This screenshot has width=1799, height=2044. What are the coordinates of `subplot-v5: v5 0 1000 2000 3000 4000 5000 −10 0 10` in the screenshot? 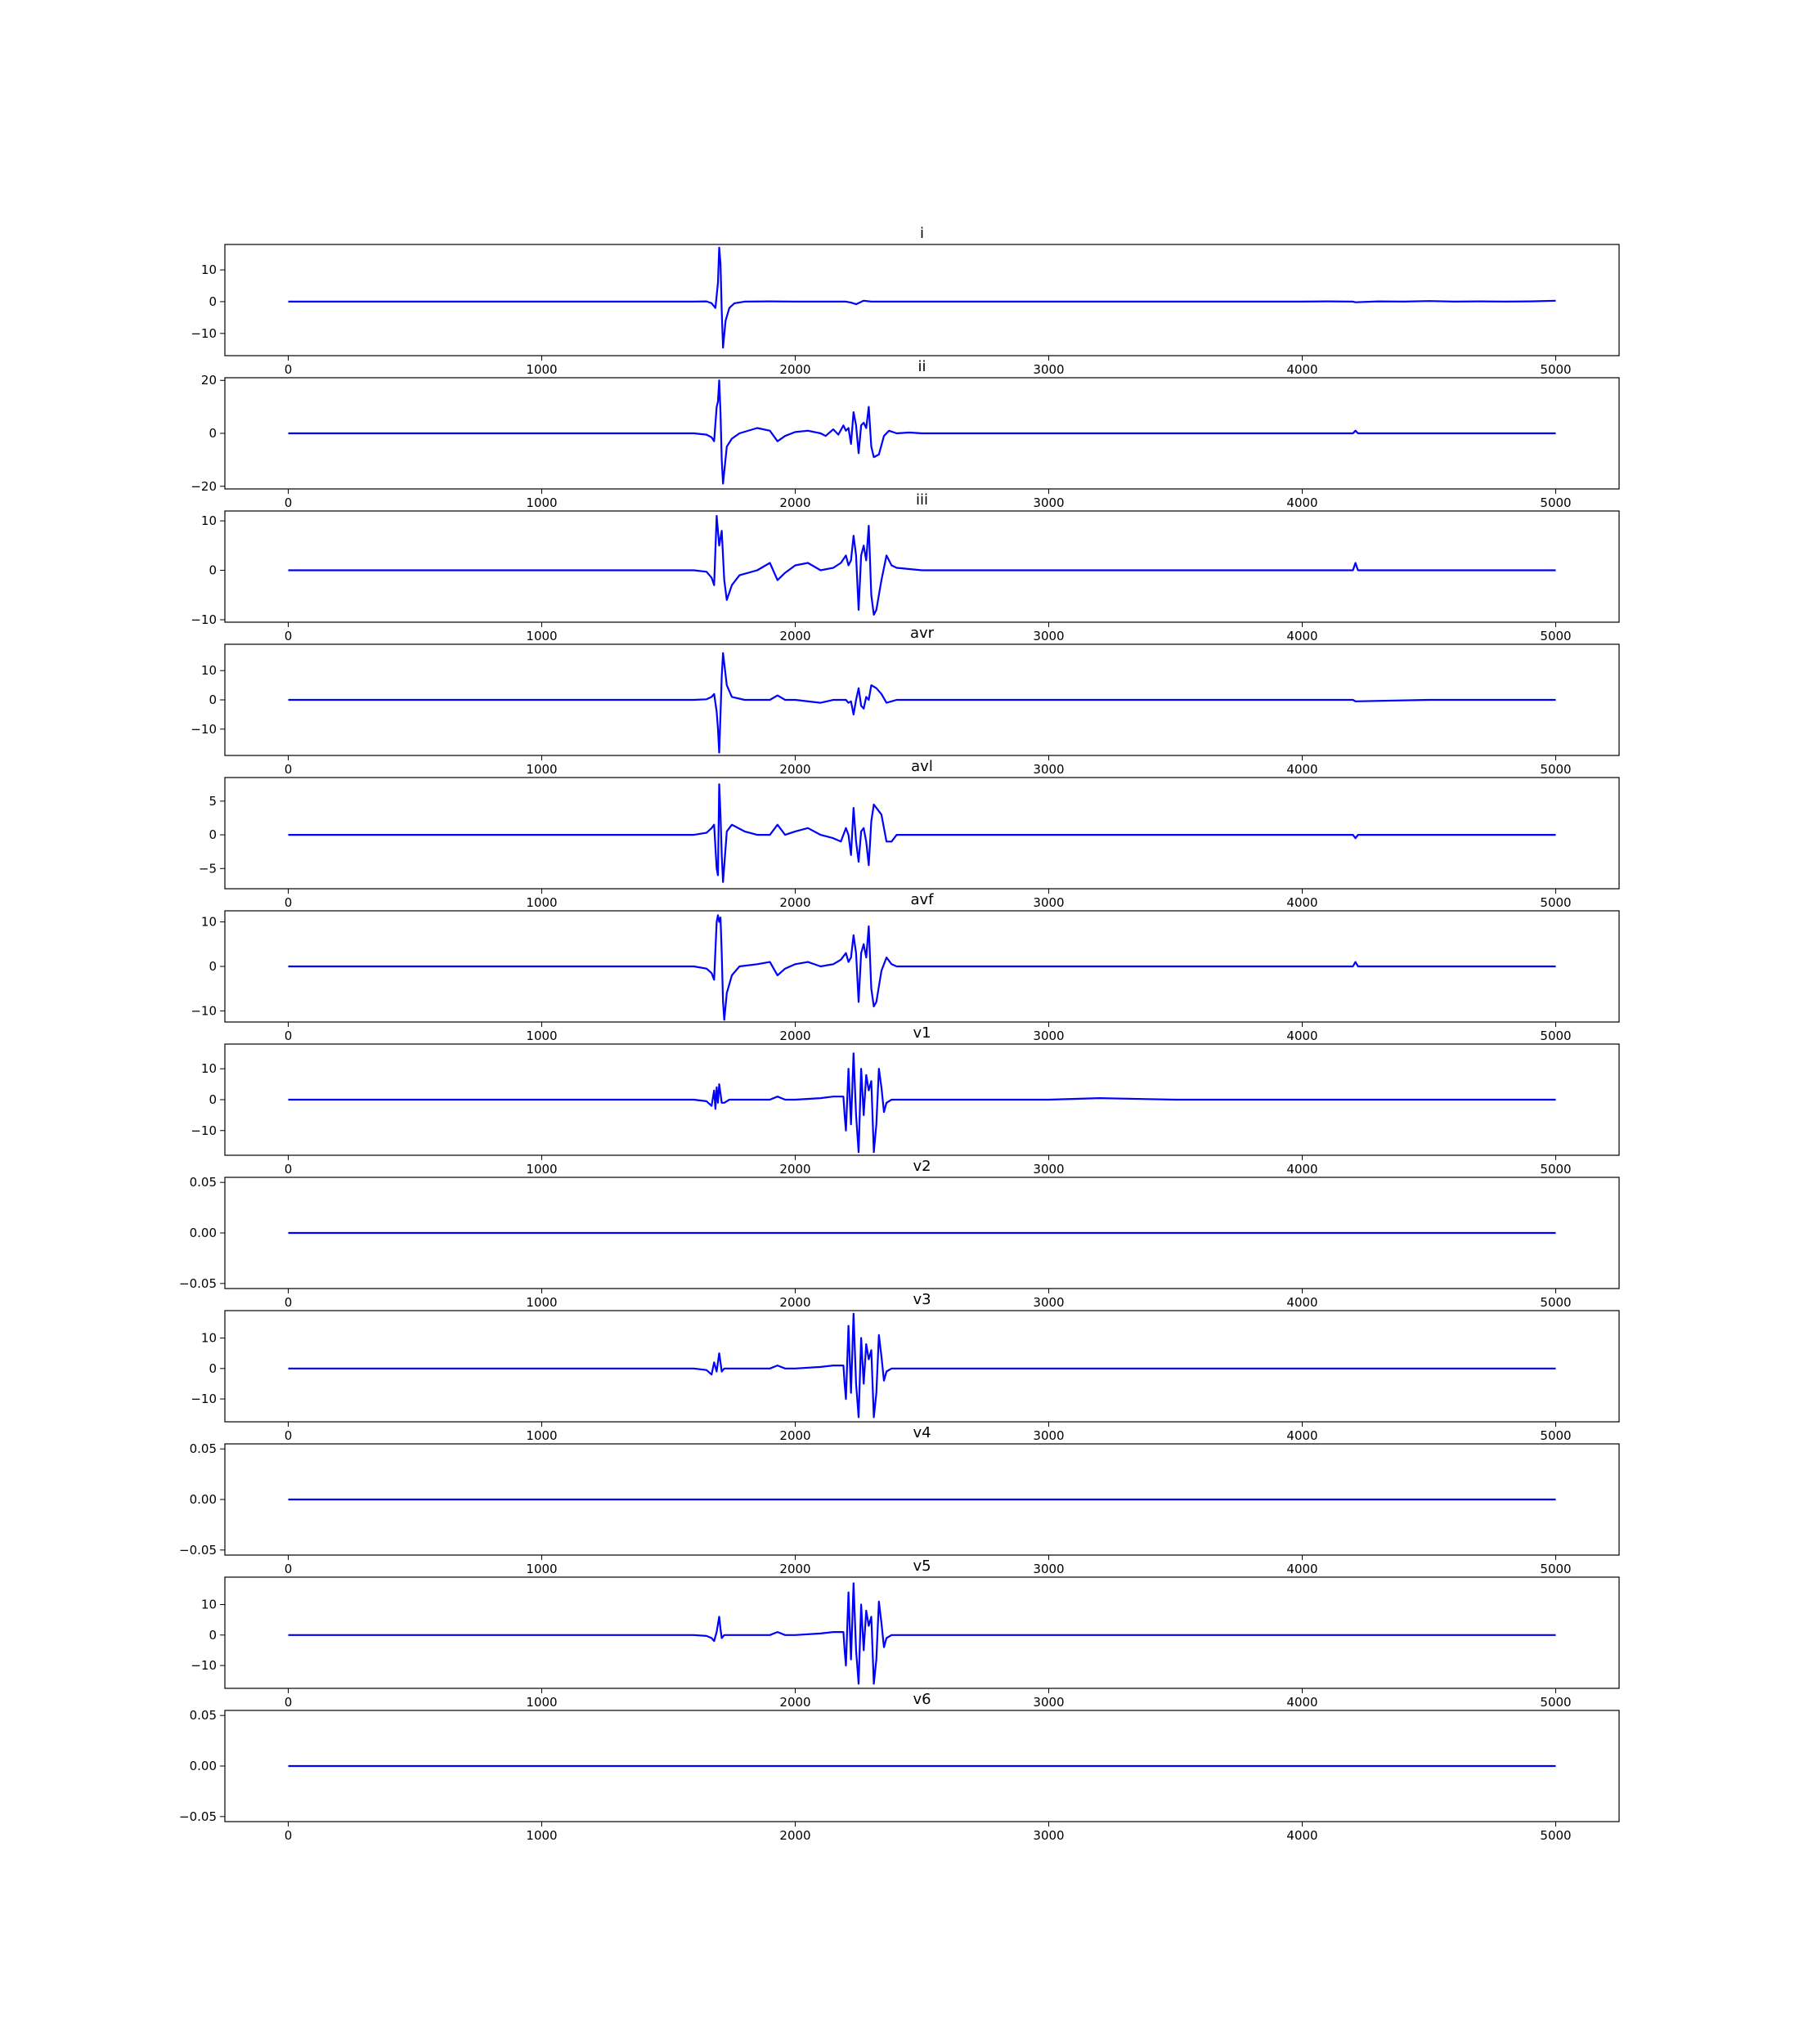 It's located at (906, 1634).